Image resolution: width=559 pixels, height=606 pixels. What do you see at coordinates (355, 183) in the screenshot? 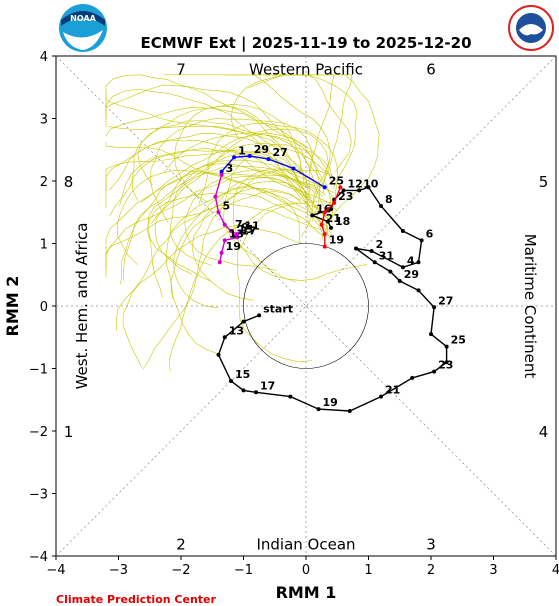
I see `point-label: 12` at bounding box center [355, 183].